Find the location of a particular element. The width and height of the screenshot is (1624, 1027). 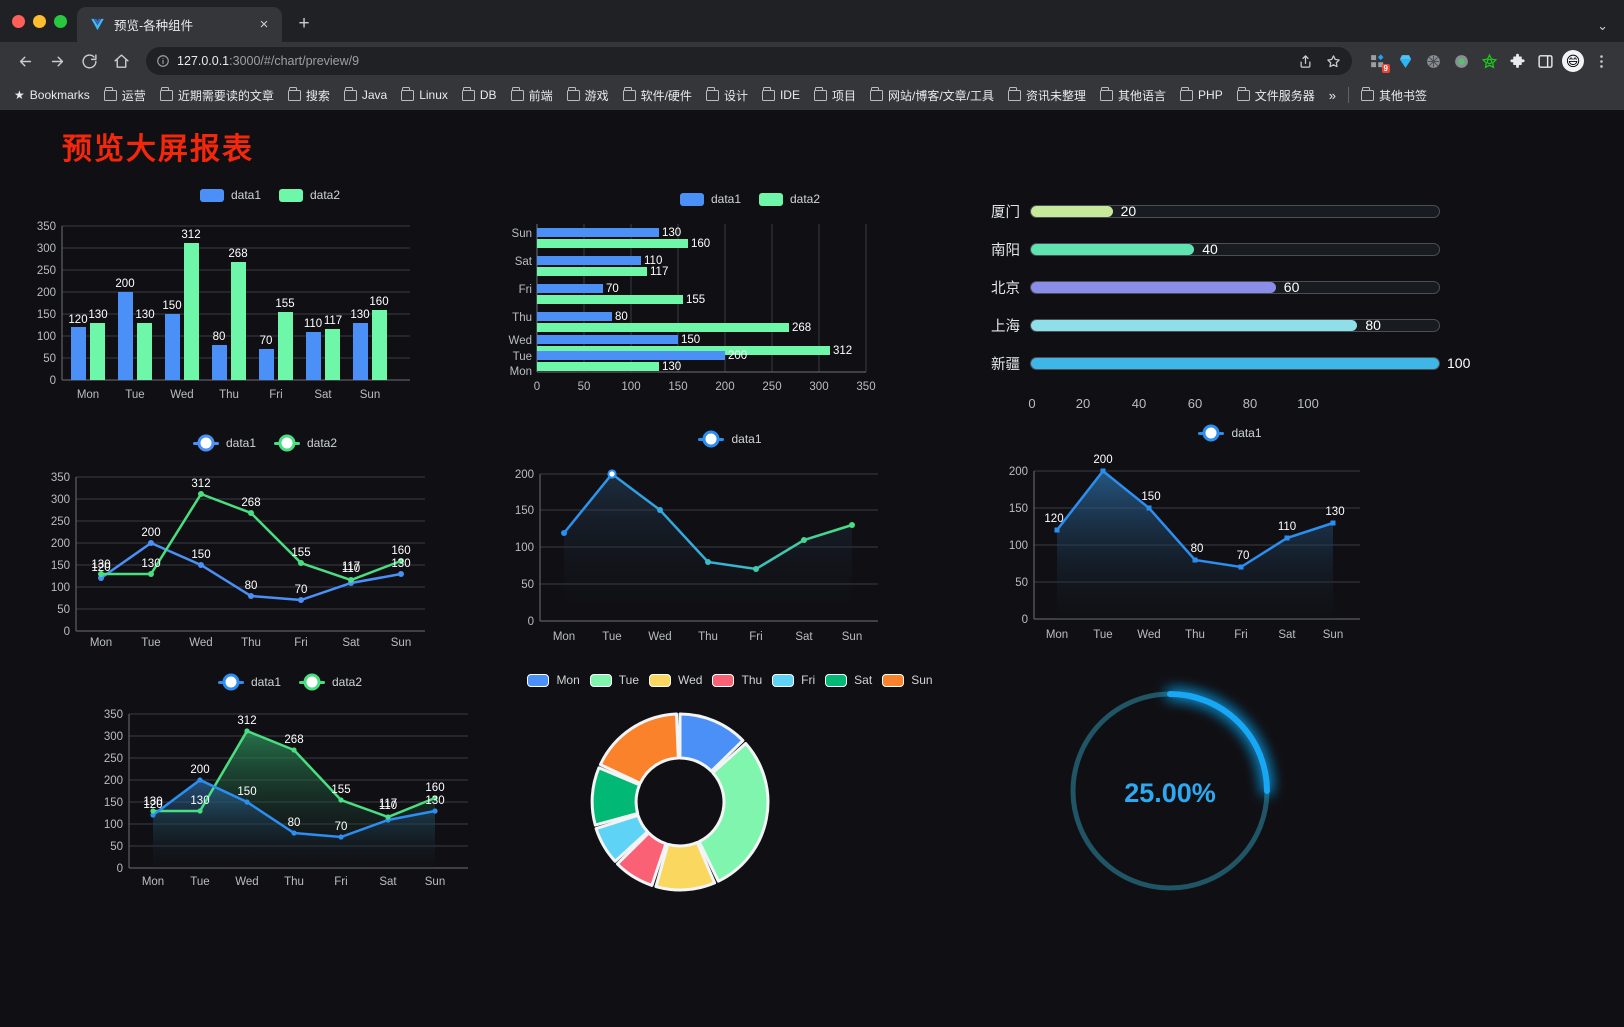

bookmark-folder-other: 其他书签 is located at coordinates (1394, 95).